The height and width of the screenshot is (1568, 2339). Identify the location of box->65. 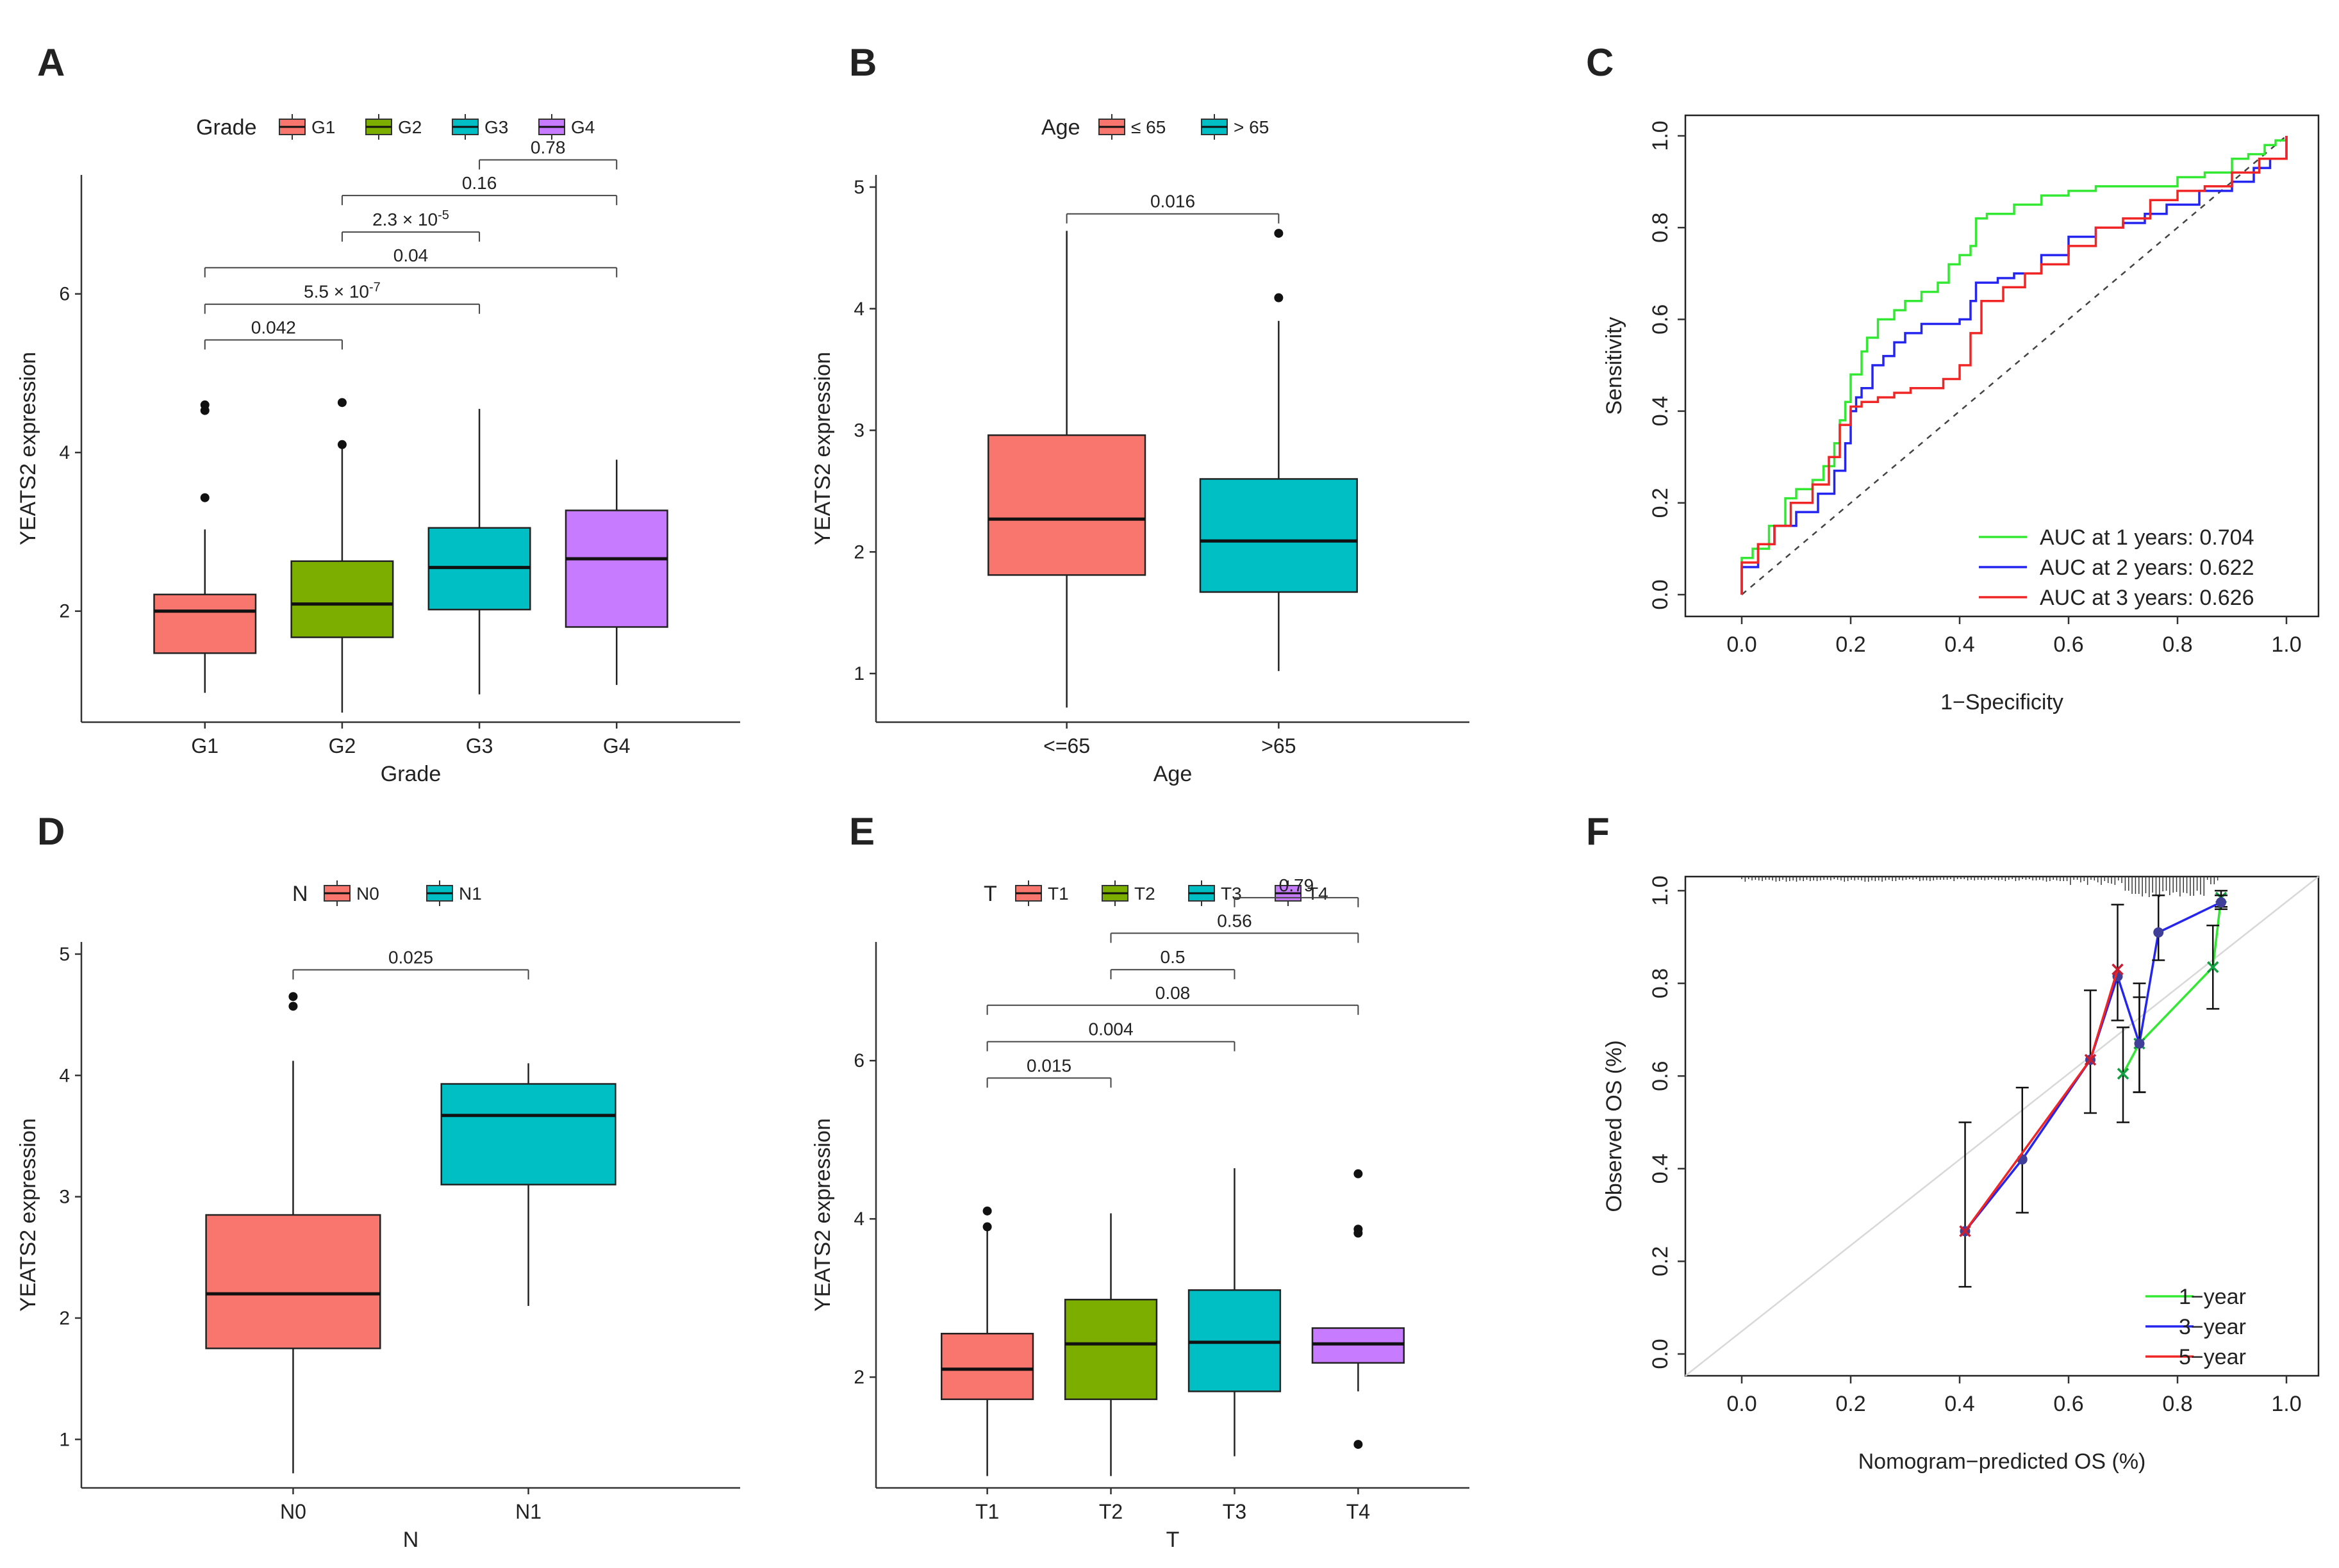
(1279, 450).